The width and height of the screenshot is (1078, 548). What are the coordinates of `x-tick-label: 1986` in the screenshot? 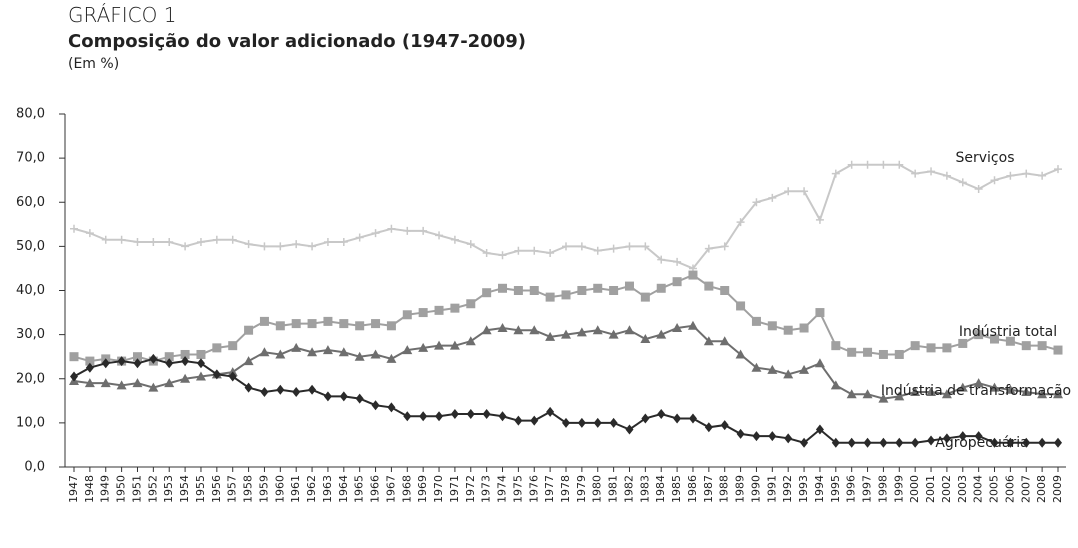 It's located at (692, 489).